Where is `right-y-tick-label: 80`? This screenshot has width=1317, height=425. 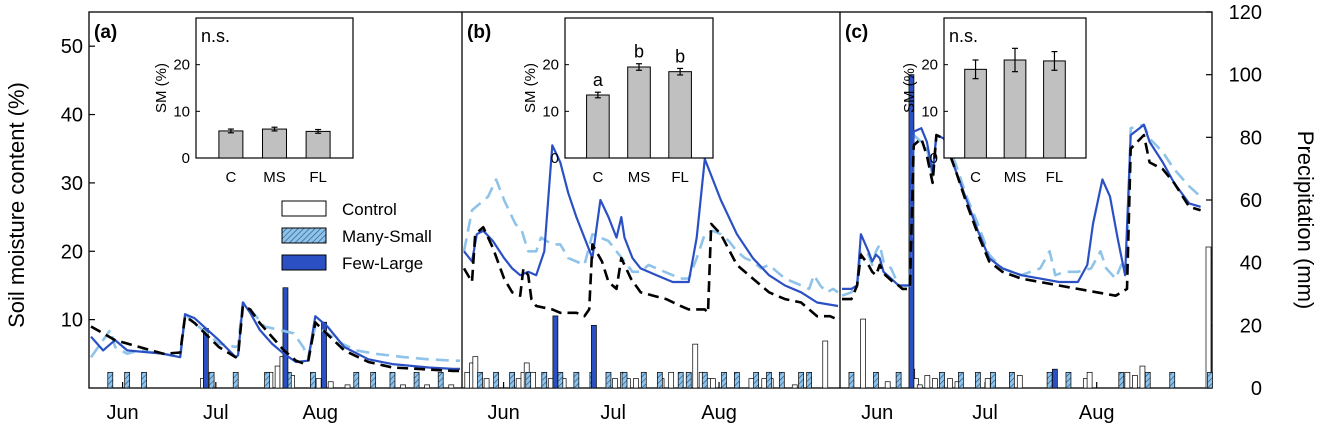 right-y-tick-label: 80 is located at coordinates (1251, 138).